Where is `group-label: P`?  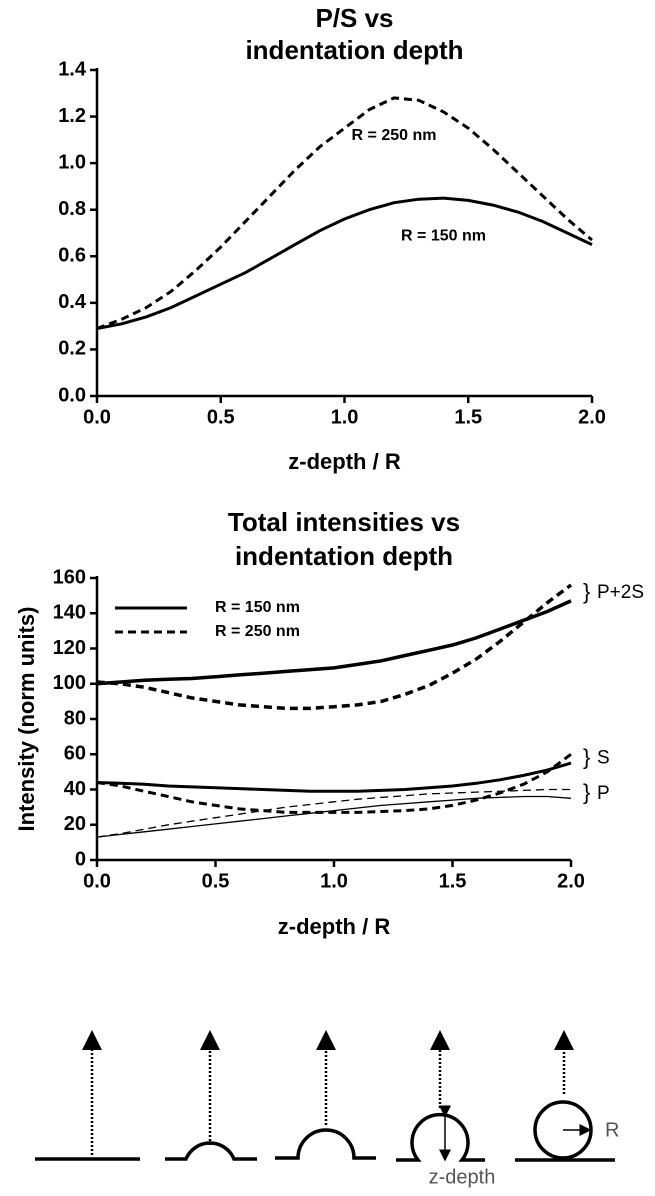 group-label: P is located at coordinates (603, 793).